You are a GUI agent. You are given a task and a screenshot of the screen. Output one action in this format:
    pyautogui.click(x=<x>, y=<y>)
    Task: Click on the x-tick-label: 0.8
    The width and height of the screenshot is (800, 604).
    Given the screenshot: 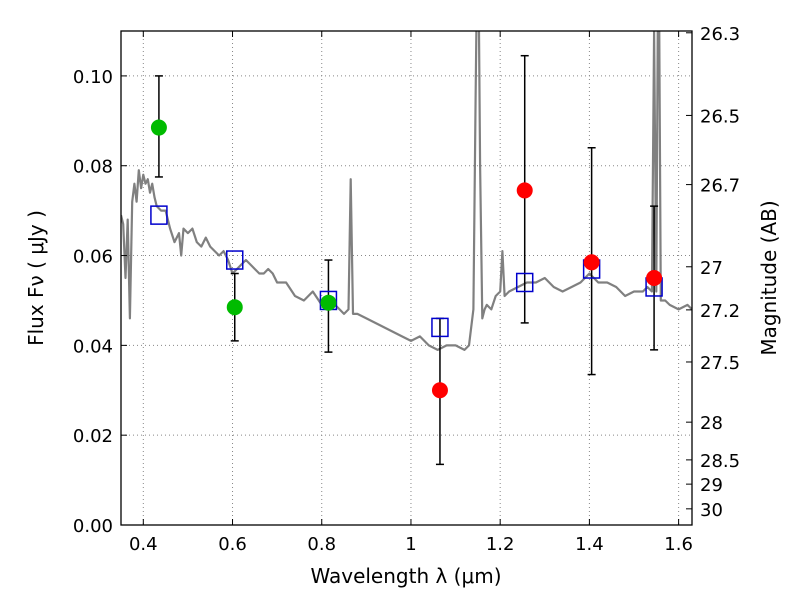 What is the action you would take?
    pyautogui.click(x=321, y=544)
    